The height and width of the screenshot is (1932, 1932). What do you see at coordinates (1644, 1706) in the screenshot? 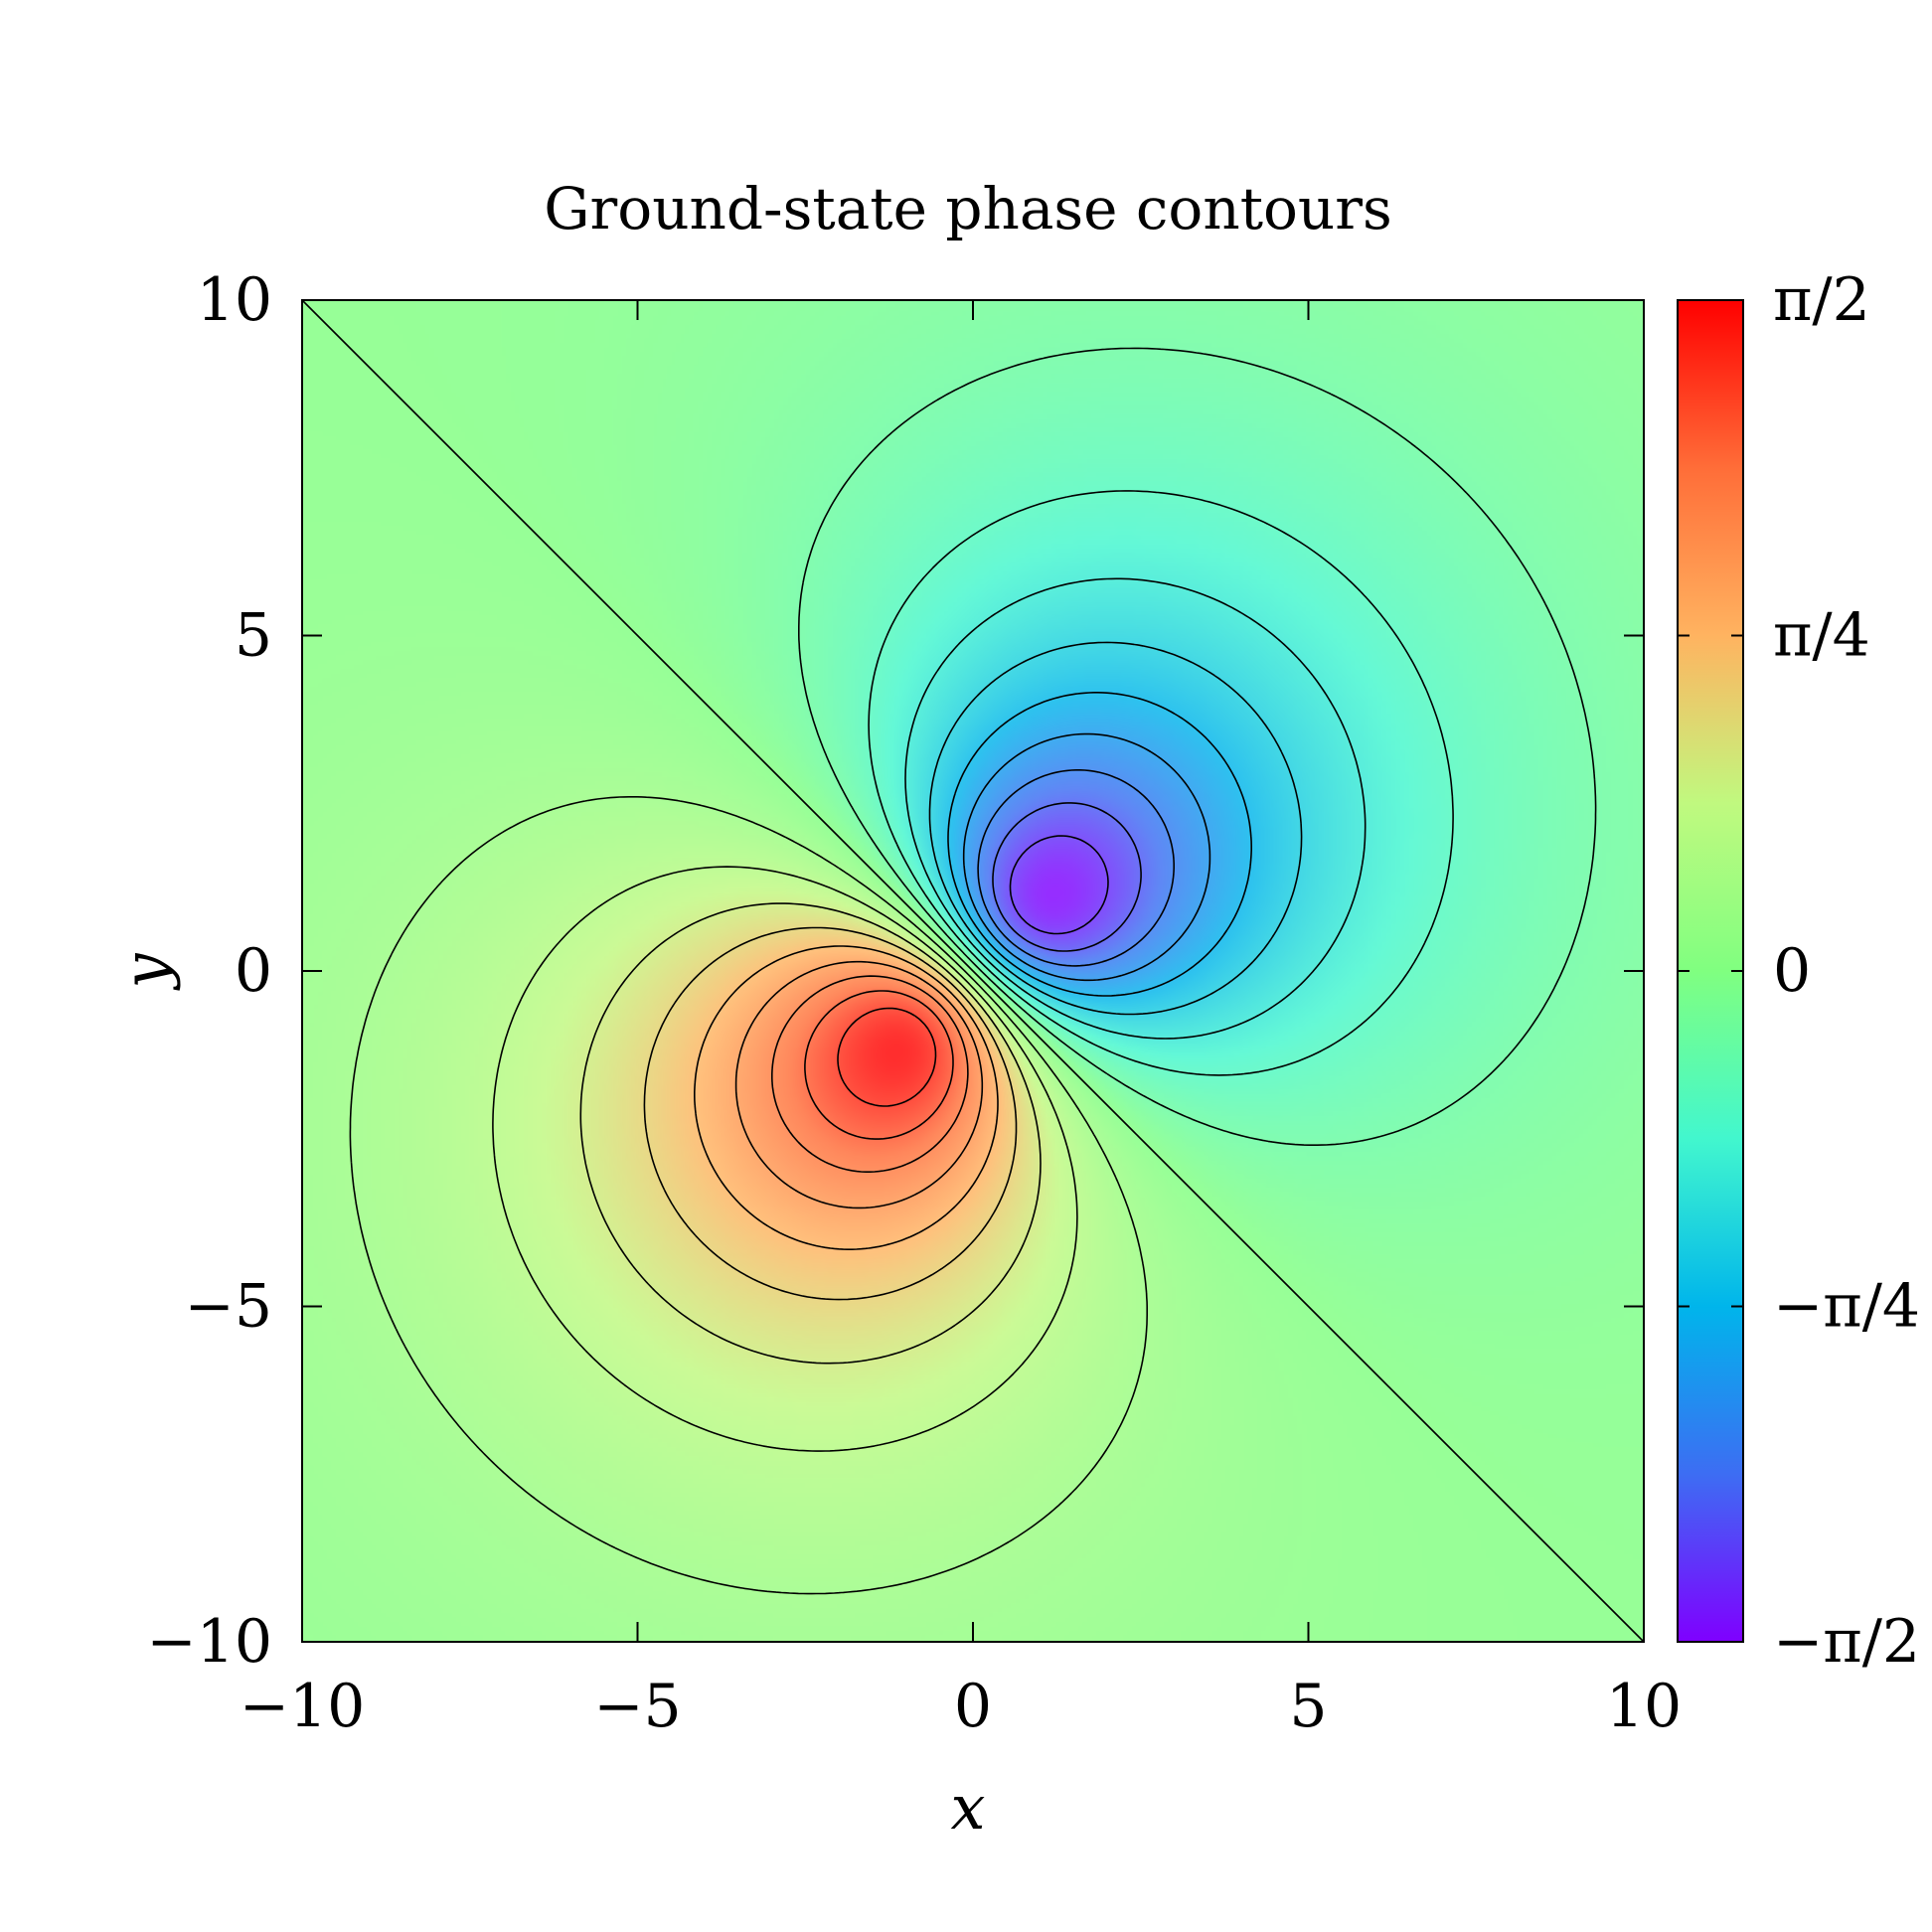
I see `x-tick-label: 10` at bounding box center [1644, 1706].